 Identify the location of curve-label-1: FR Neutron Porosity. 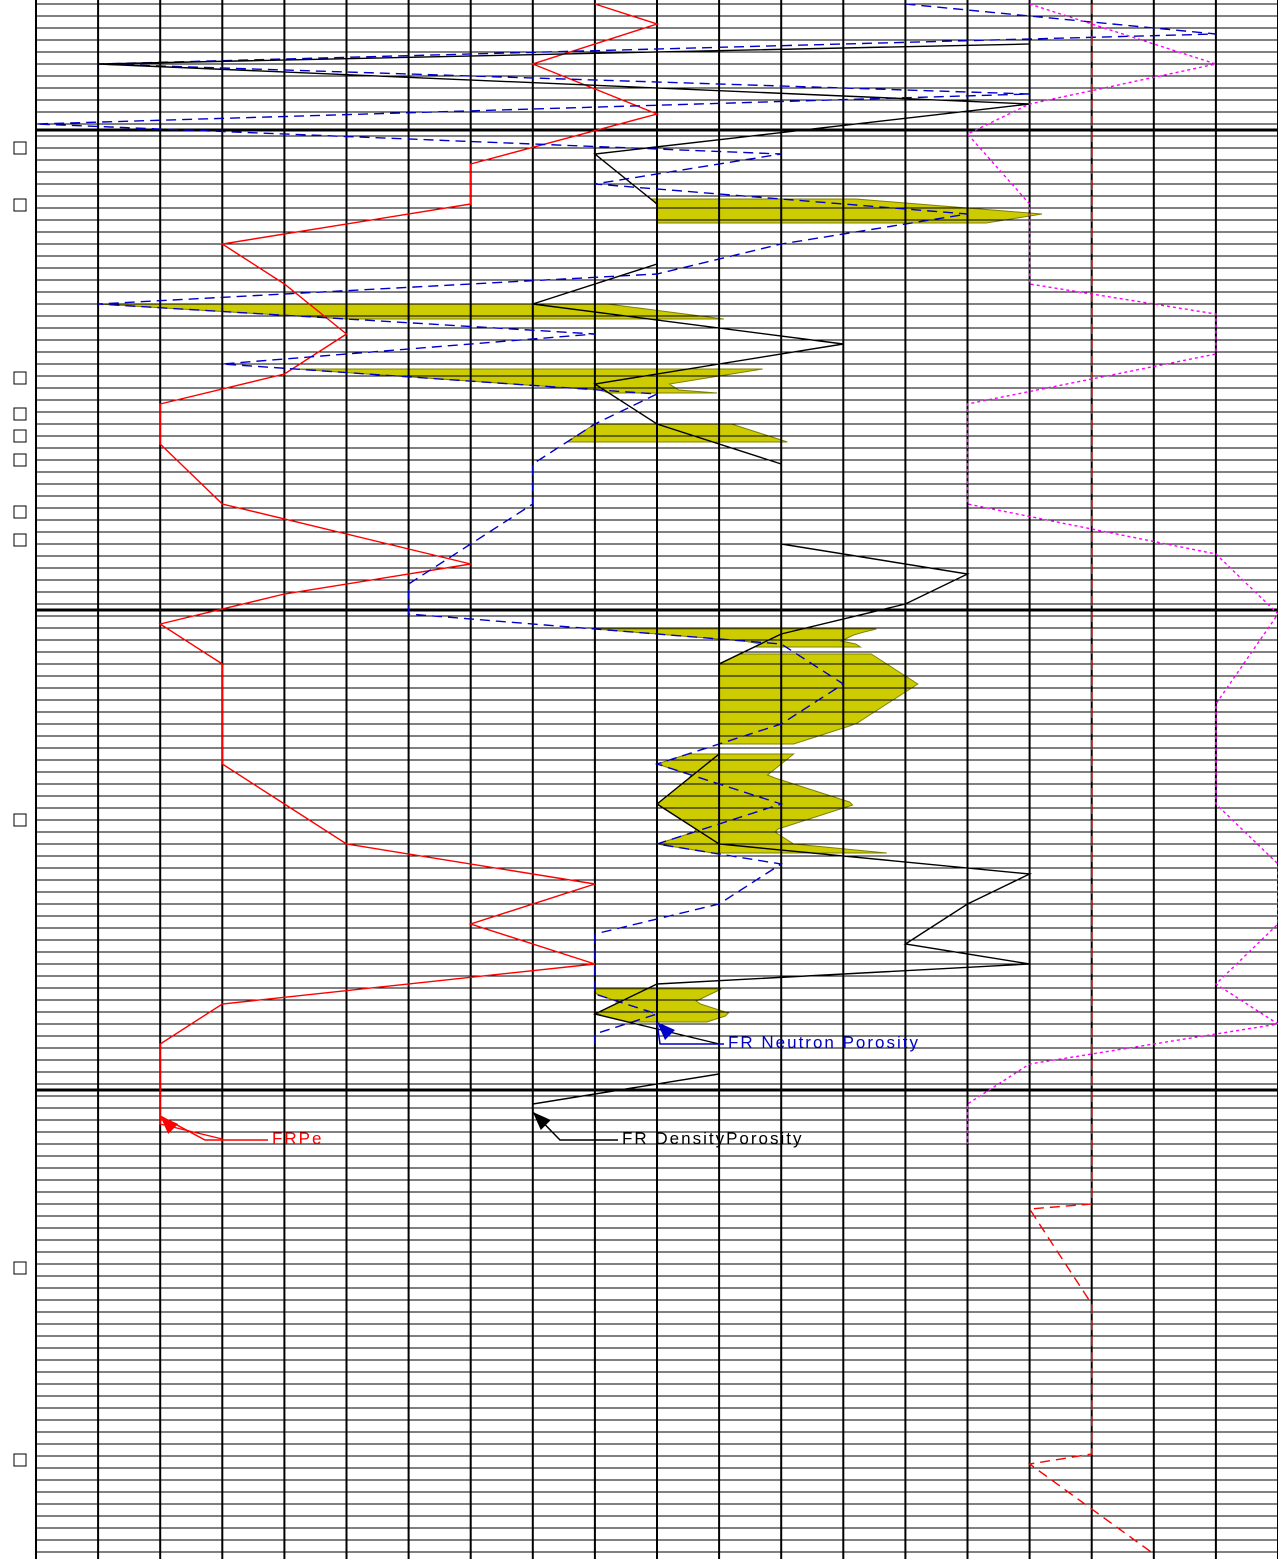
(824, 1042).